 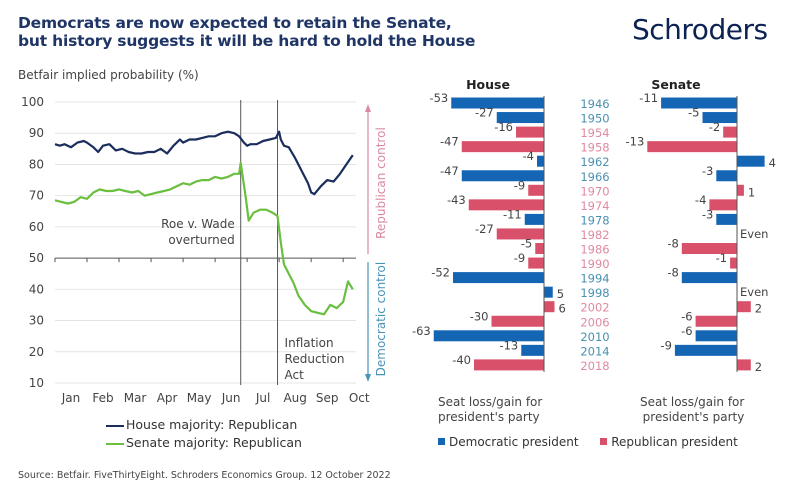 I want to click on x-tick-label: May, so click(x=199, y=398).